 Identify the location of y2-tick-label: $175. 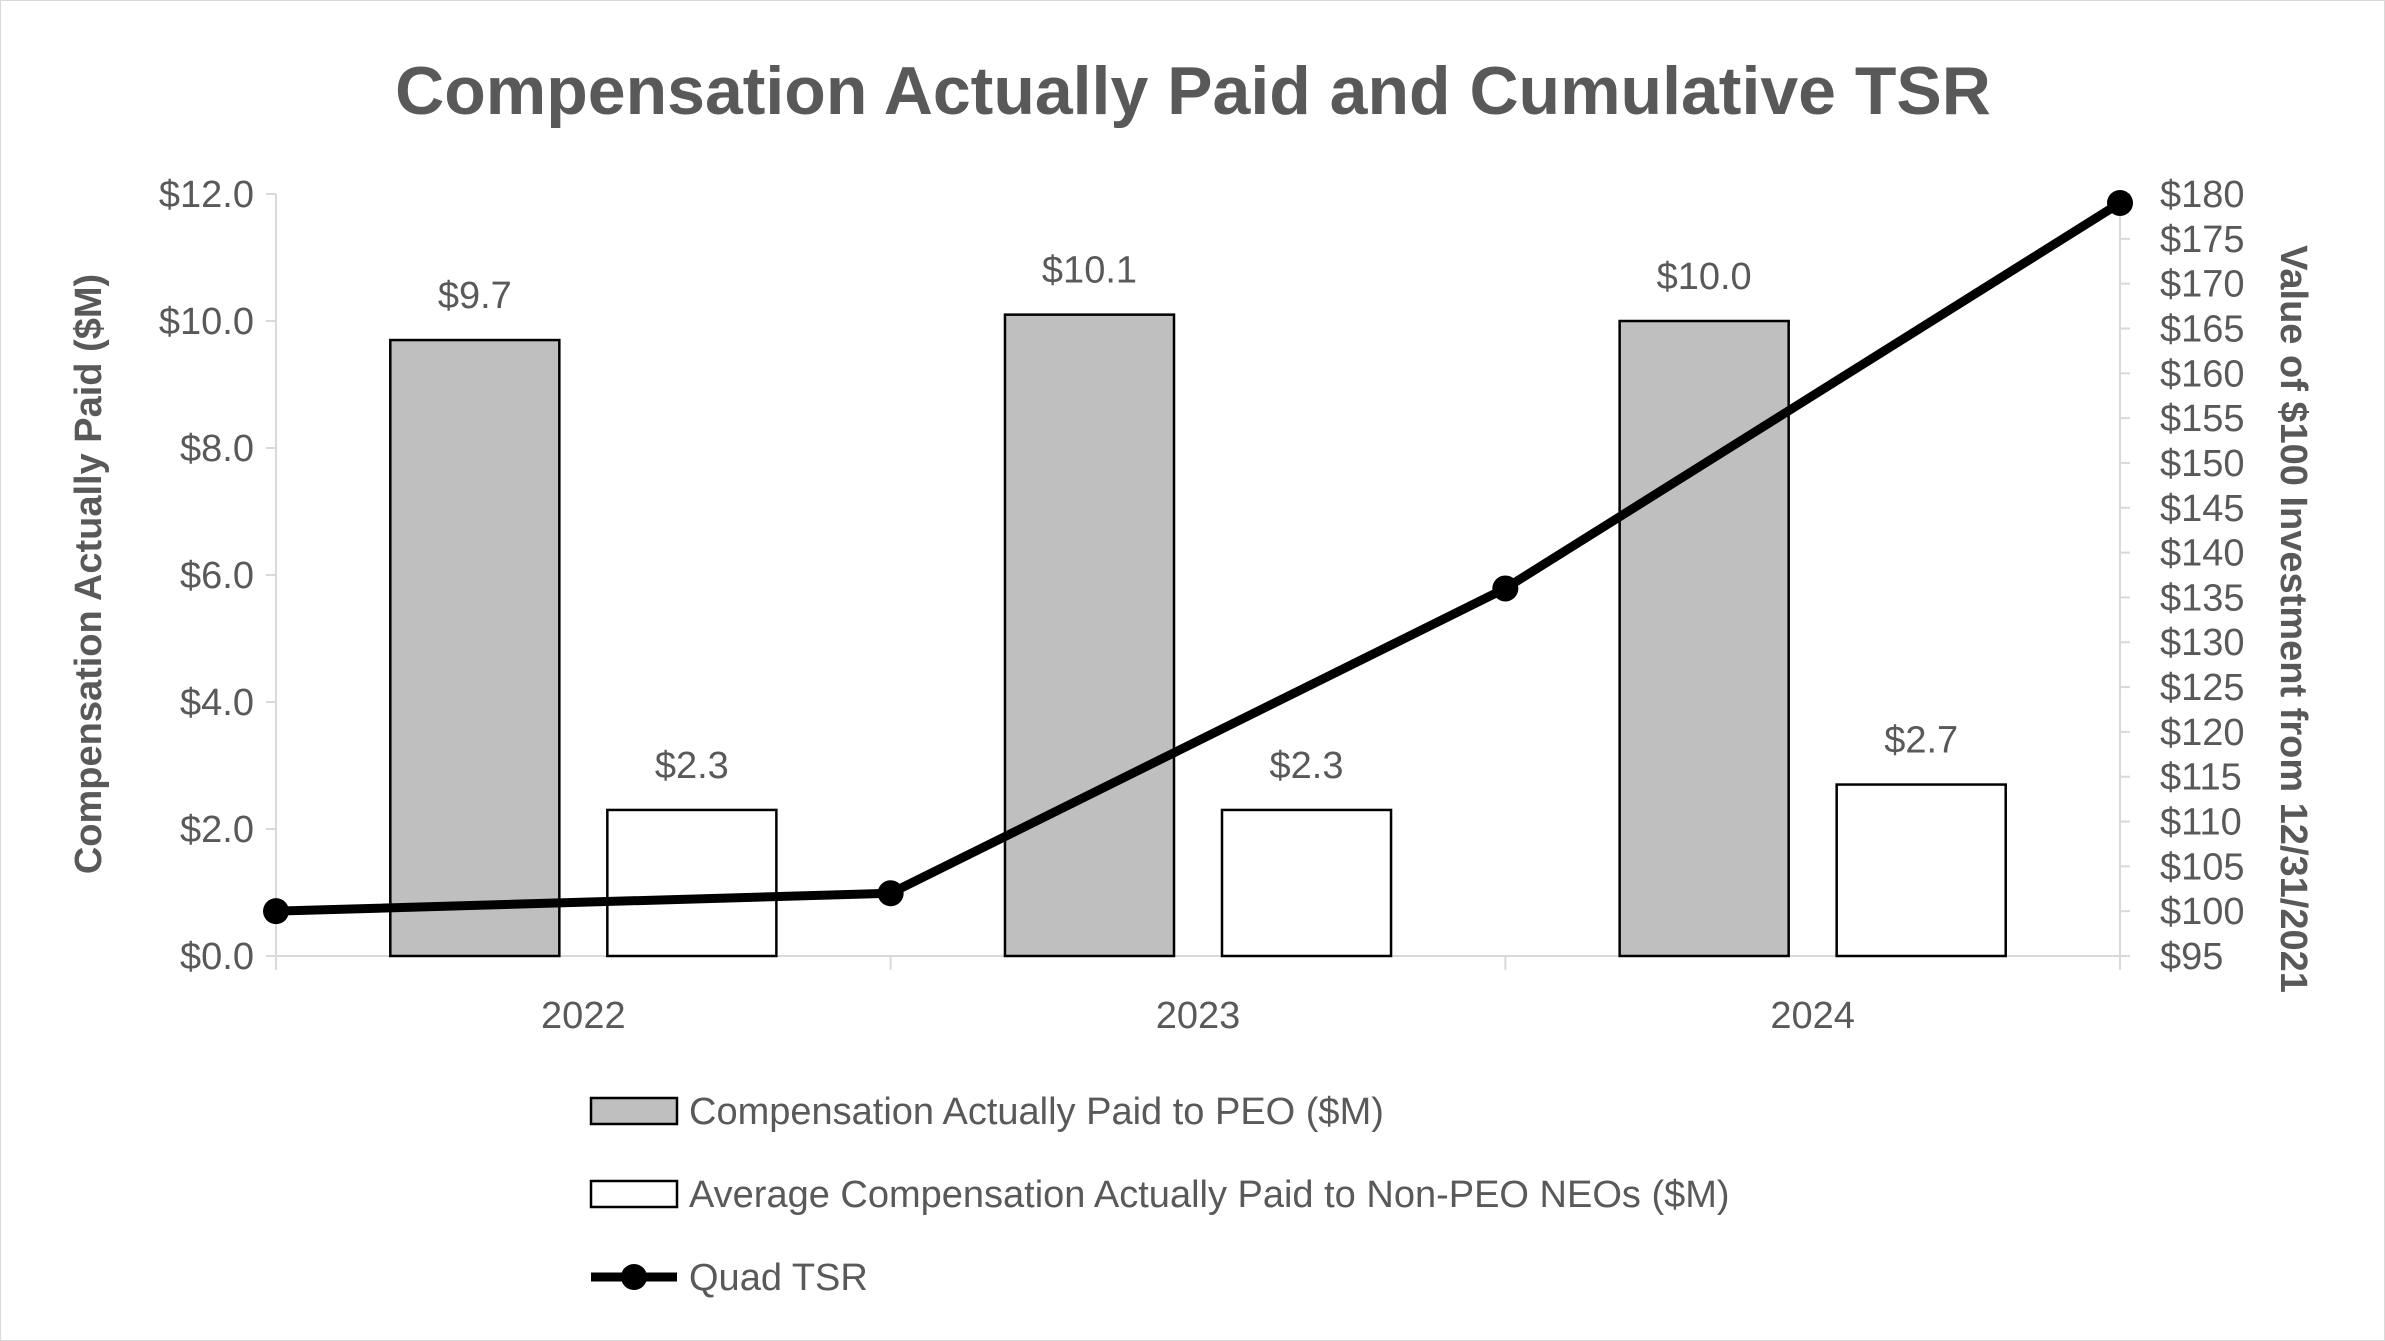
(2202, 240).